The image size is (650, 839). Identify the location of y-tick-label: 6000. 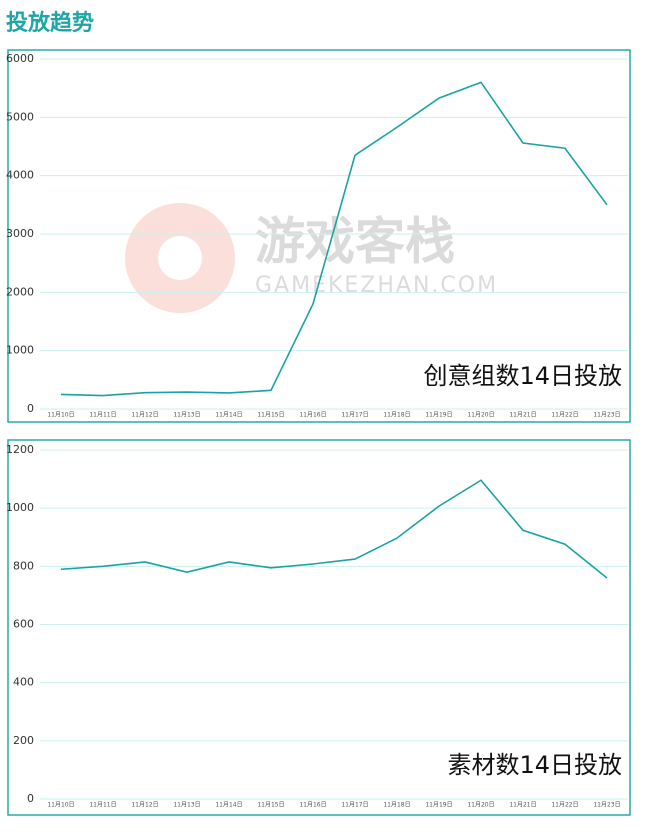
(20, 58).